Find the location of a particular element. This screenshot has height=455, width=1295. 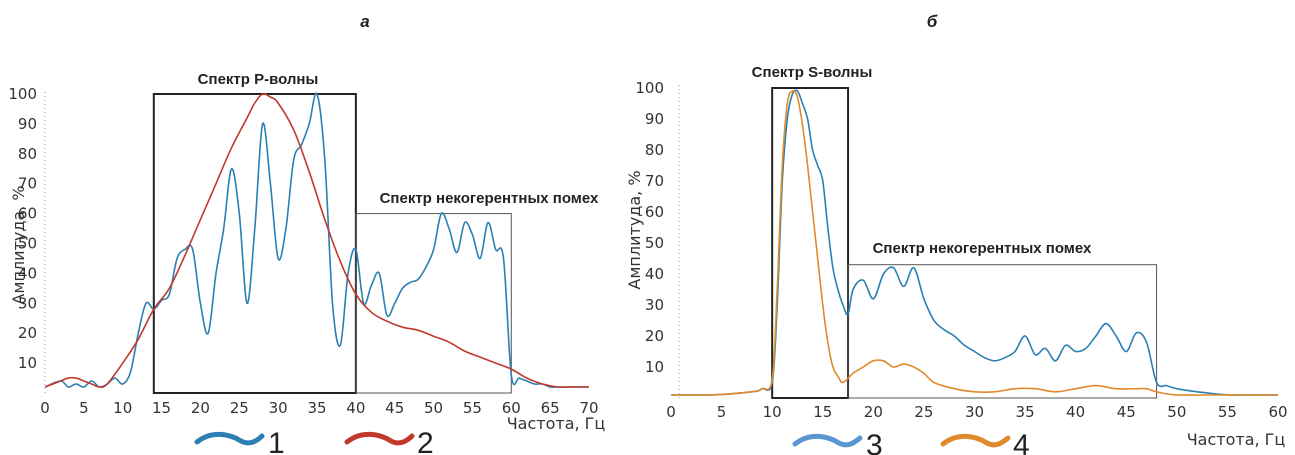

xlabel-a: Частота, Гц is located at coordinates (556, 423).